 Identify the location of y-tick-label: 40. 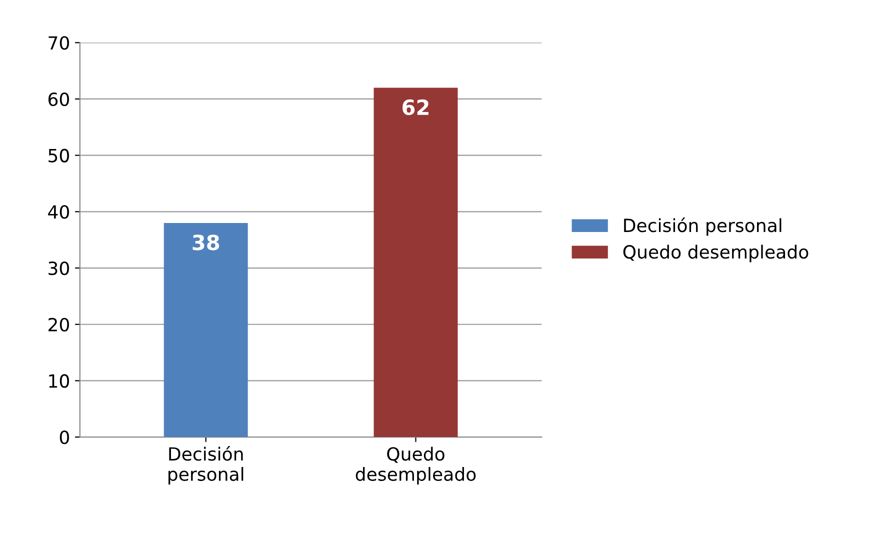
(58, 212).